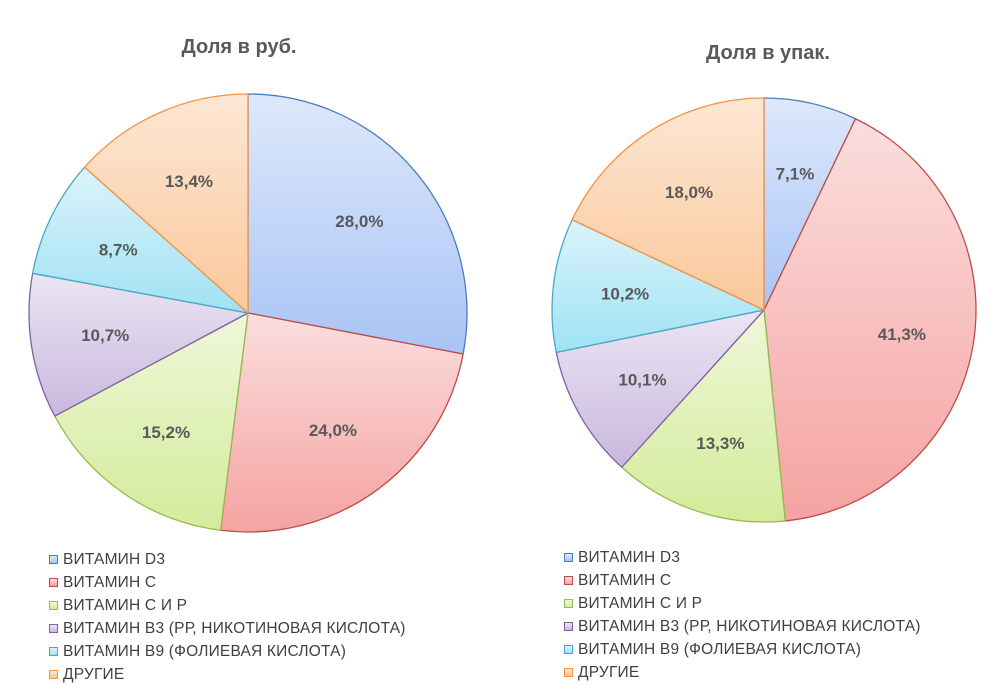 The width and height of the screenshot is (1000, 695). Describe the element at coordinates (239, 47) in the screenshot. I see `chart-title-rub: Доля в руб.` at that location.